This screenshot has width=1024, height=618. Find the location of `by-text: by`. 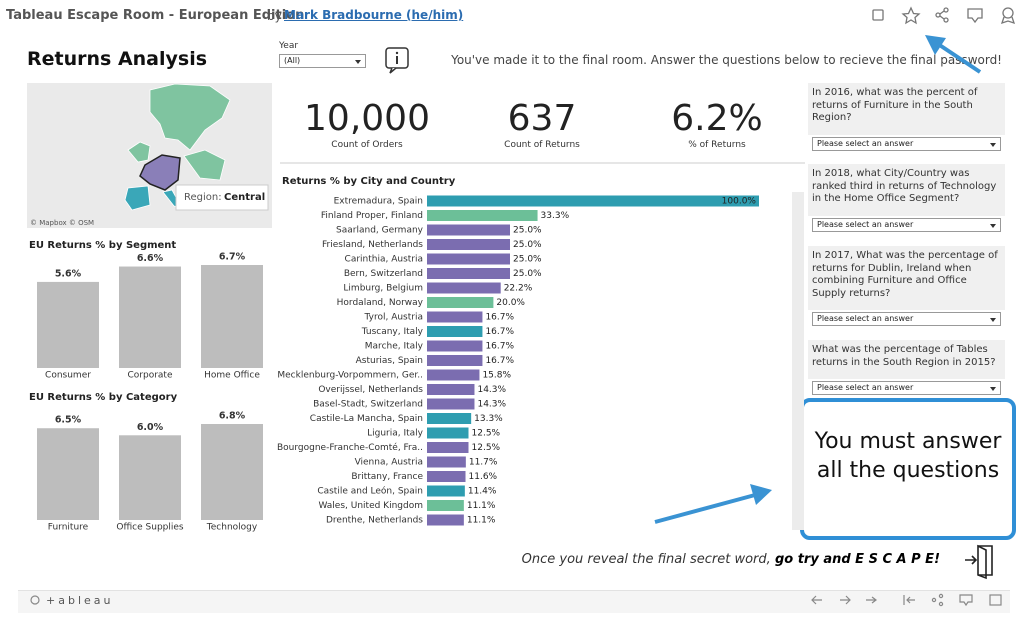

by-text: by is located at coordinates (274, 16).